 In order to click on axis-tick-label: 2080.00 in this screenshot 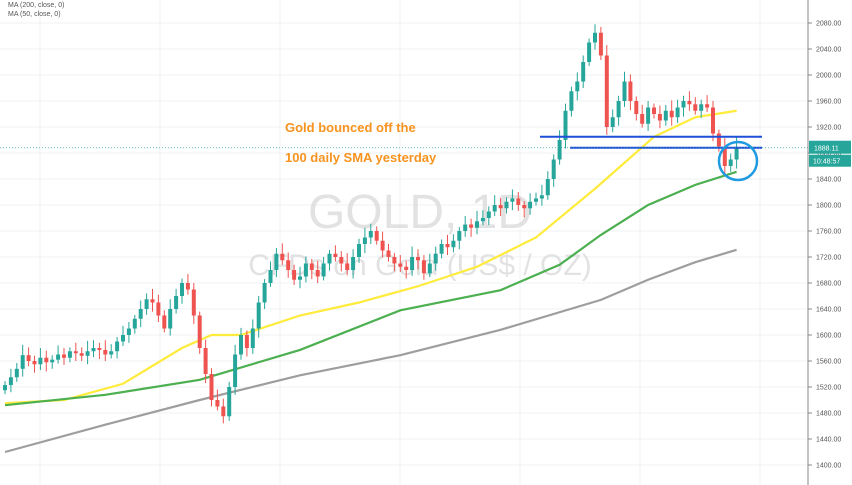, I will do `click(828, 24)`.